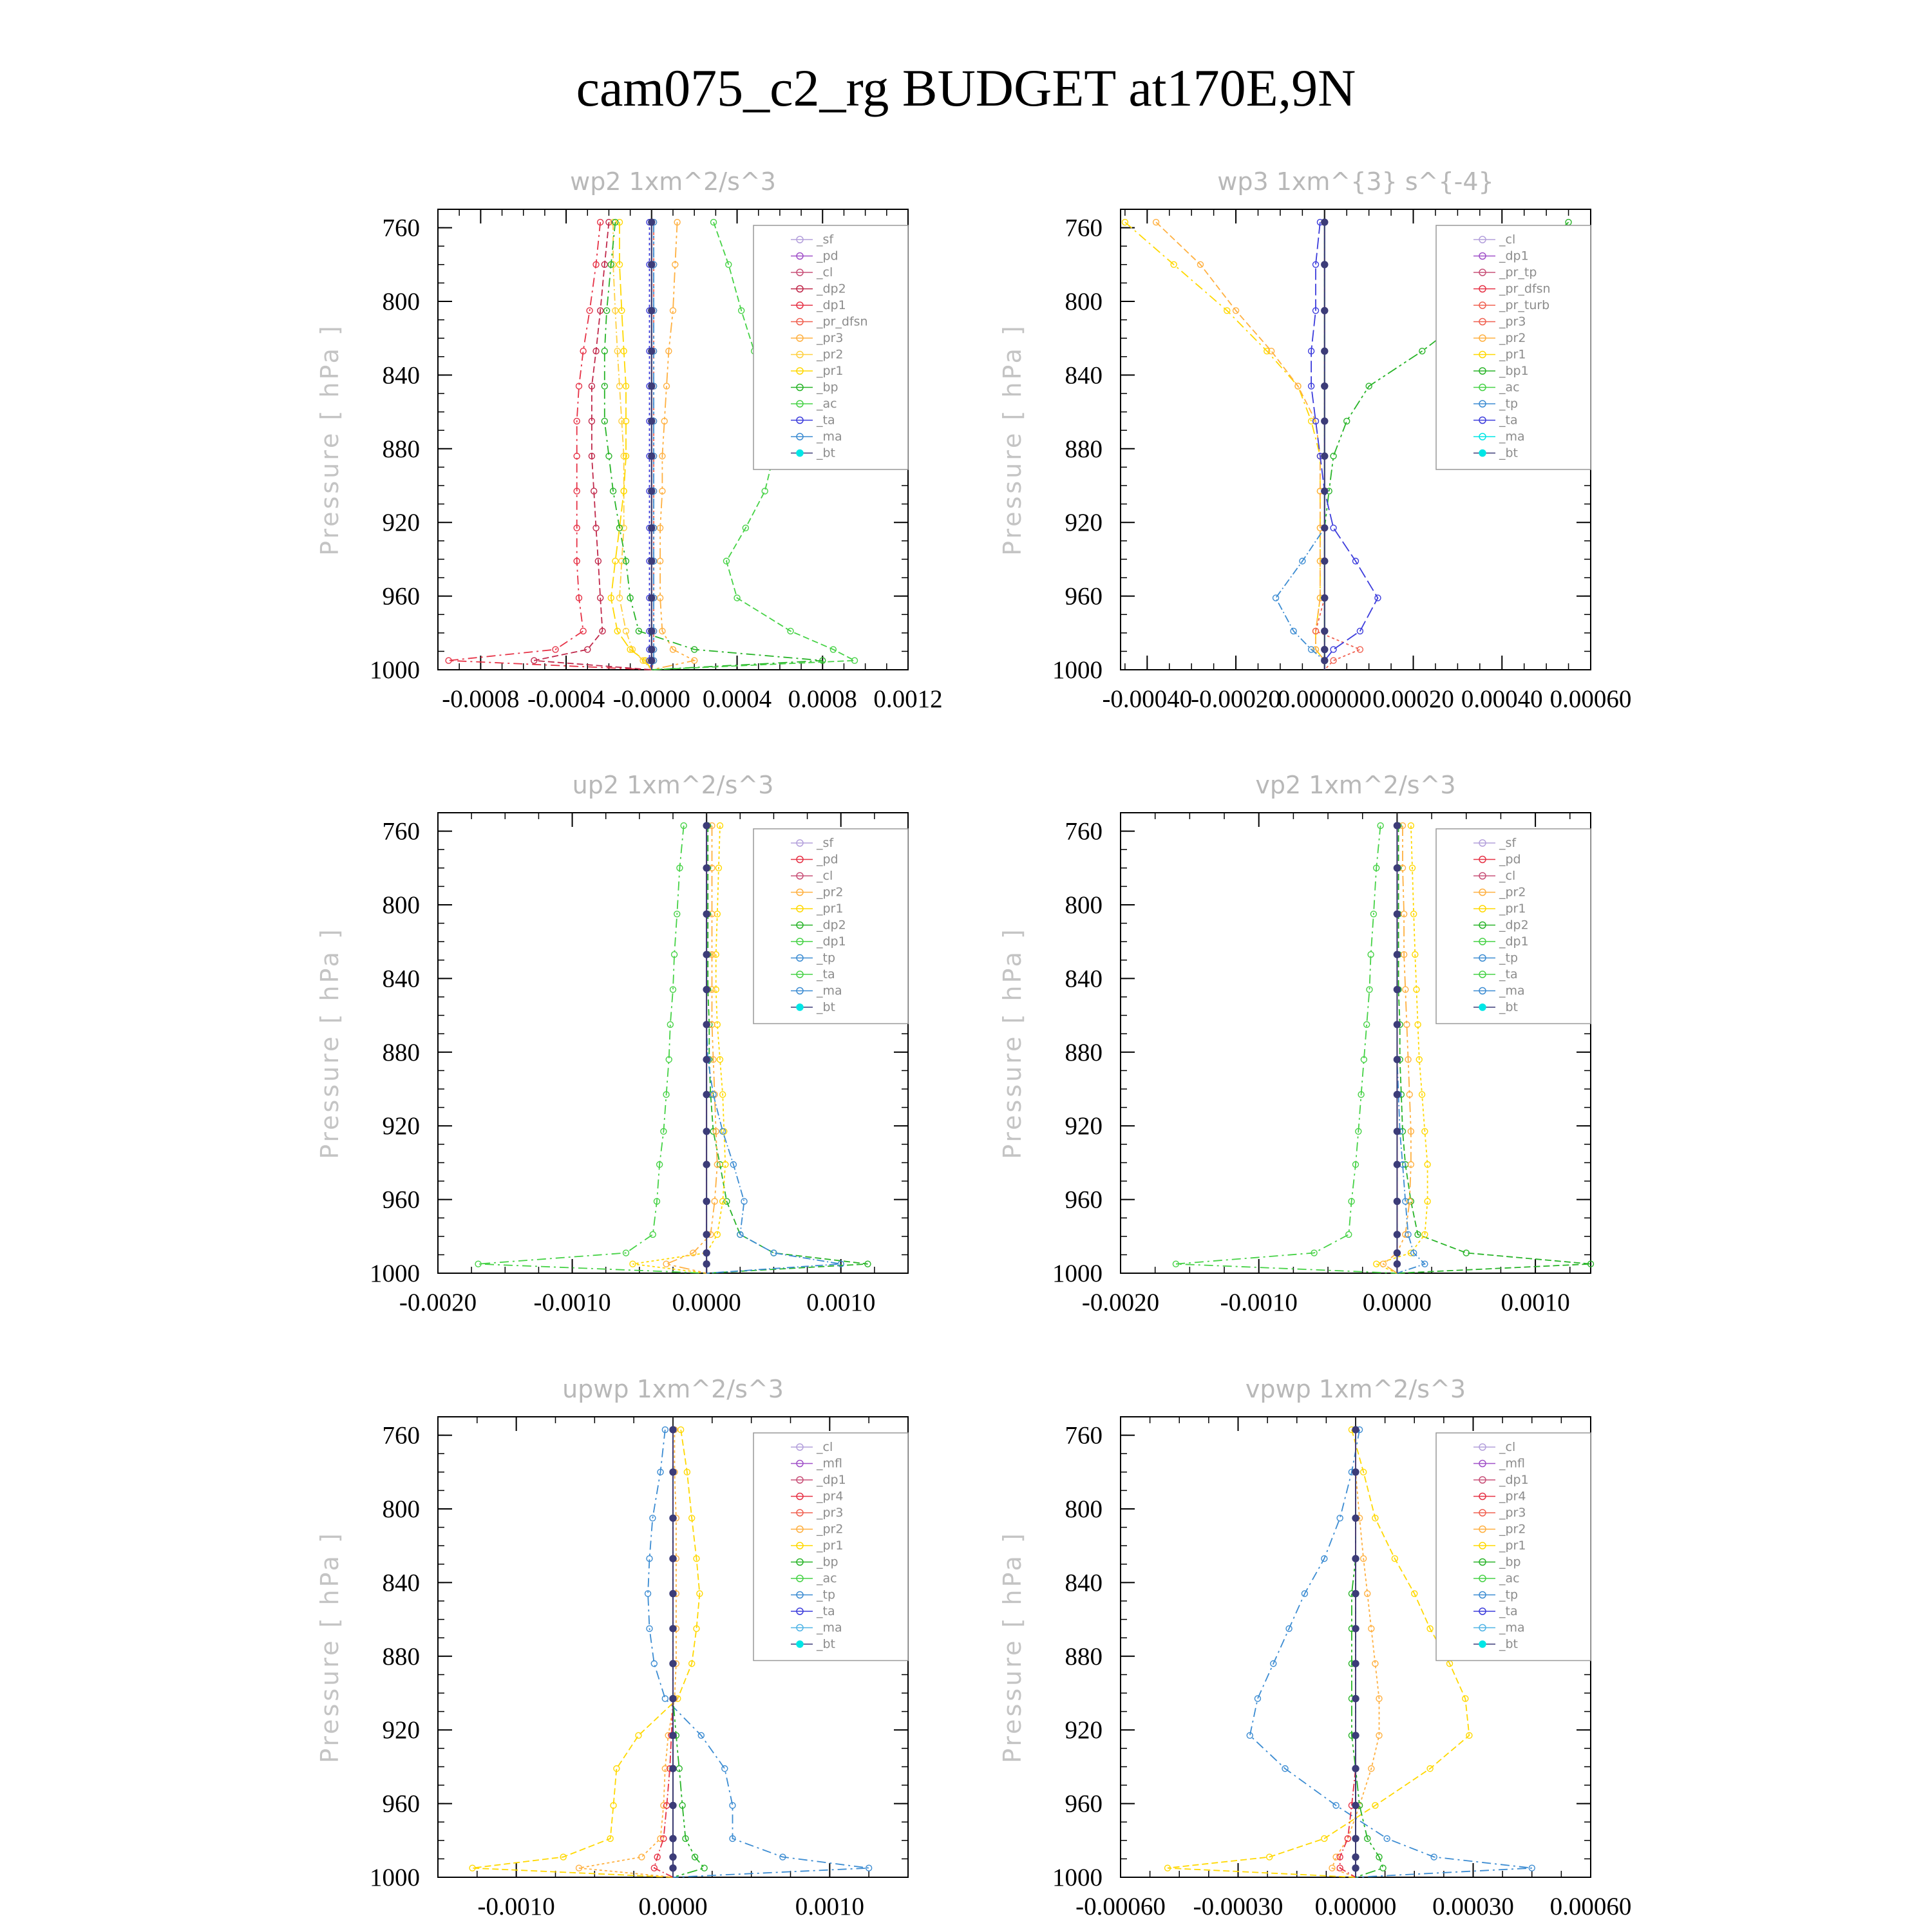  I want to click on legend-entry: _dp1, so click(1514, 1480).